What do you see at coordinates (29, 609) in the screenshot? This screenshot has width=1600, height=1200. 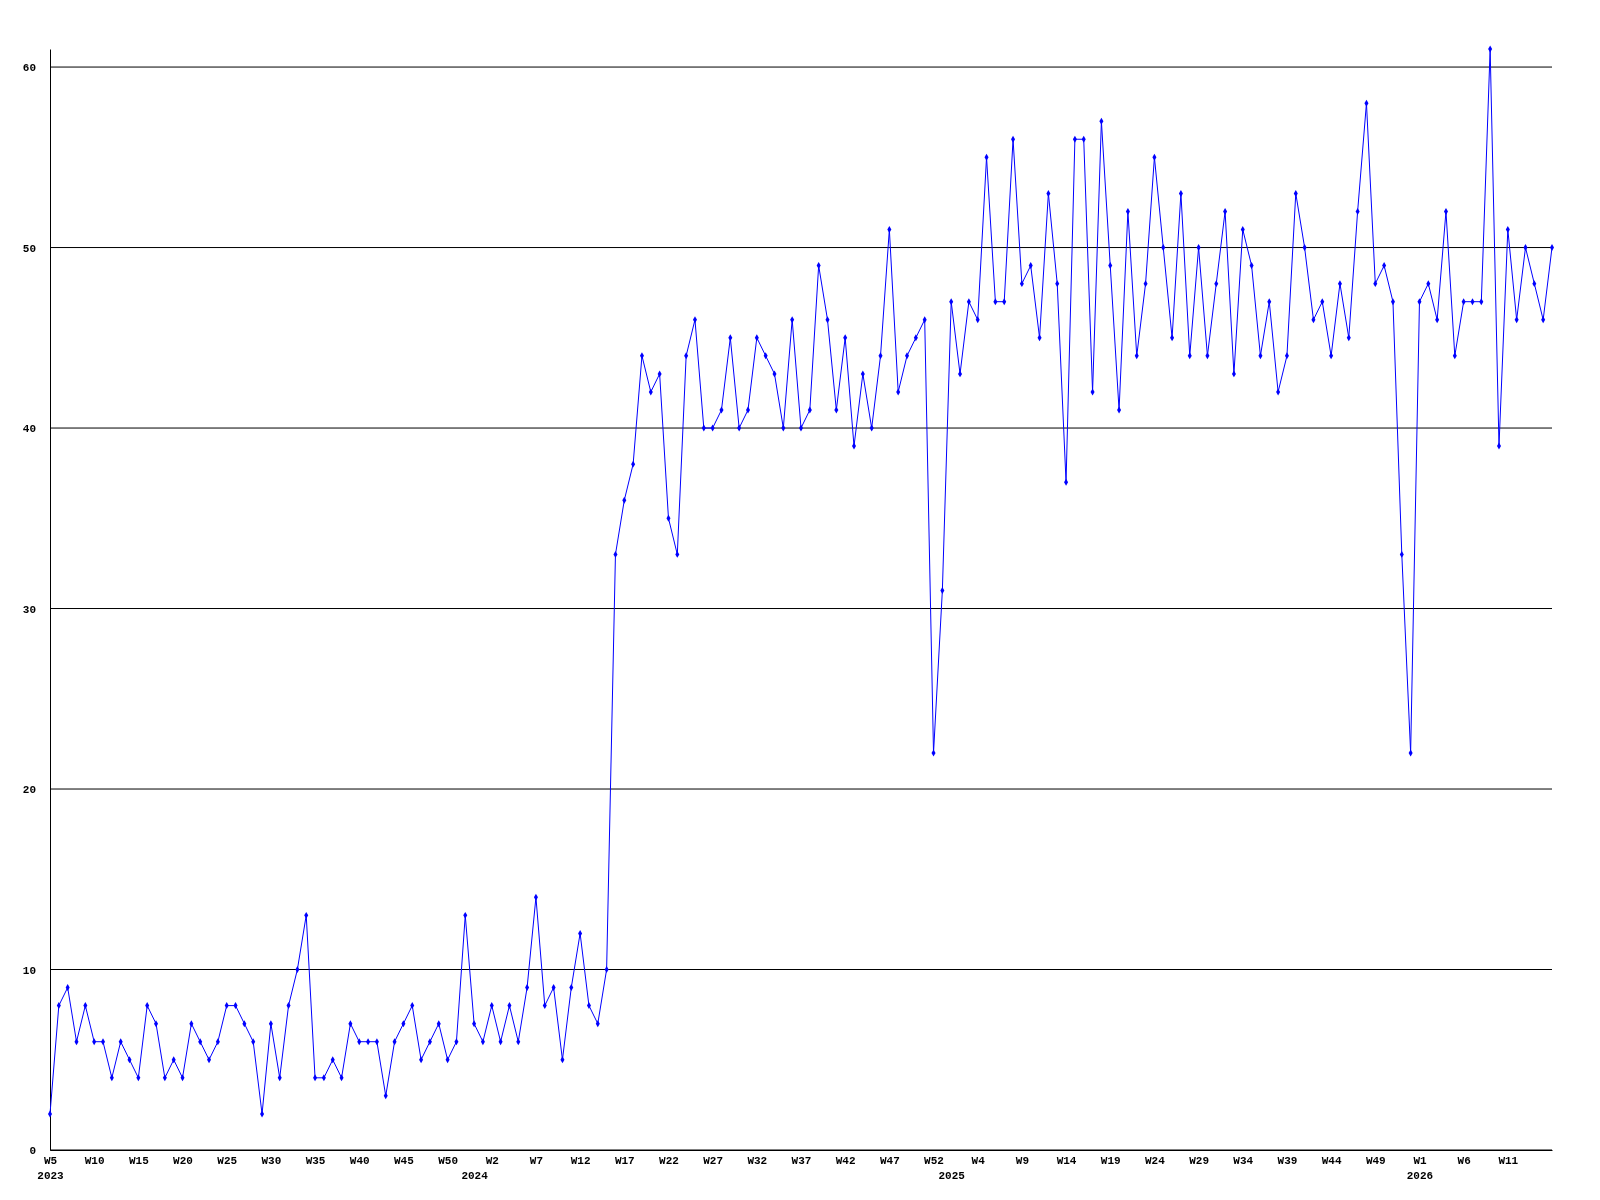 I see `y-tick-label: 30` at bounding box center [29, 609].